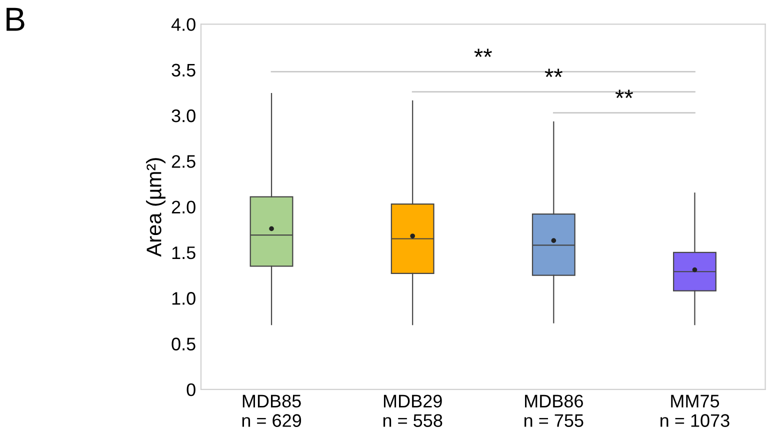 The width and height of the screenshot is (773, 440). Describe the element at coordinates (184, 298) in the screenshot. I see `y-tick-label: 1.0` at that location.